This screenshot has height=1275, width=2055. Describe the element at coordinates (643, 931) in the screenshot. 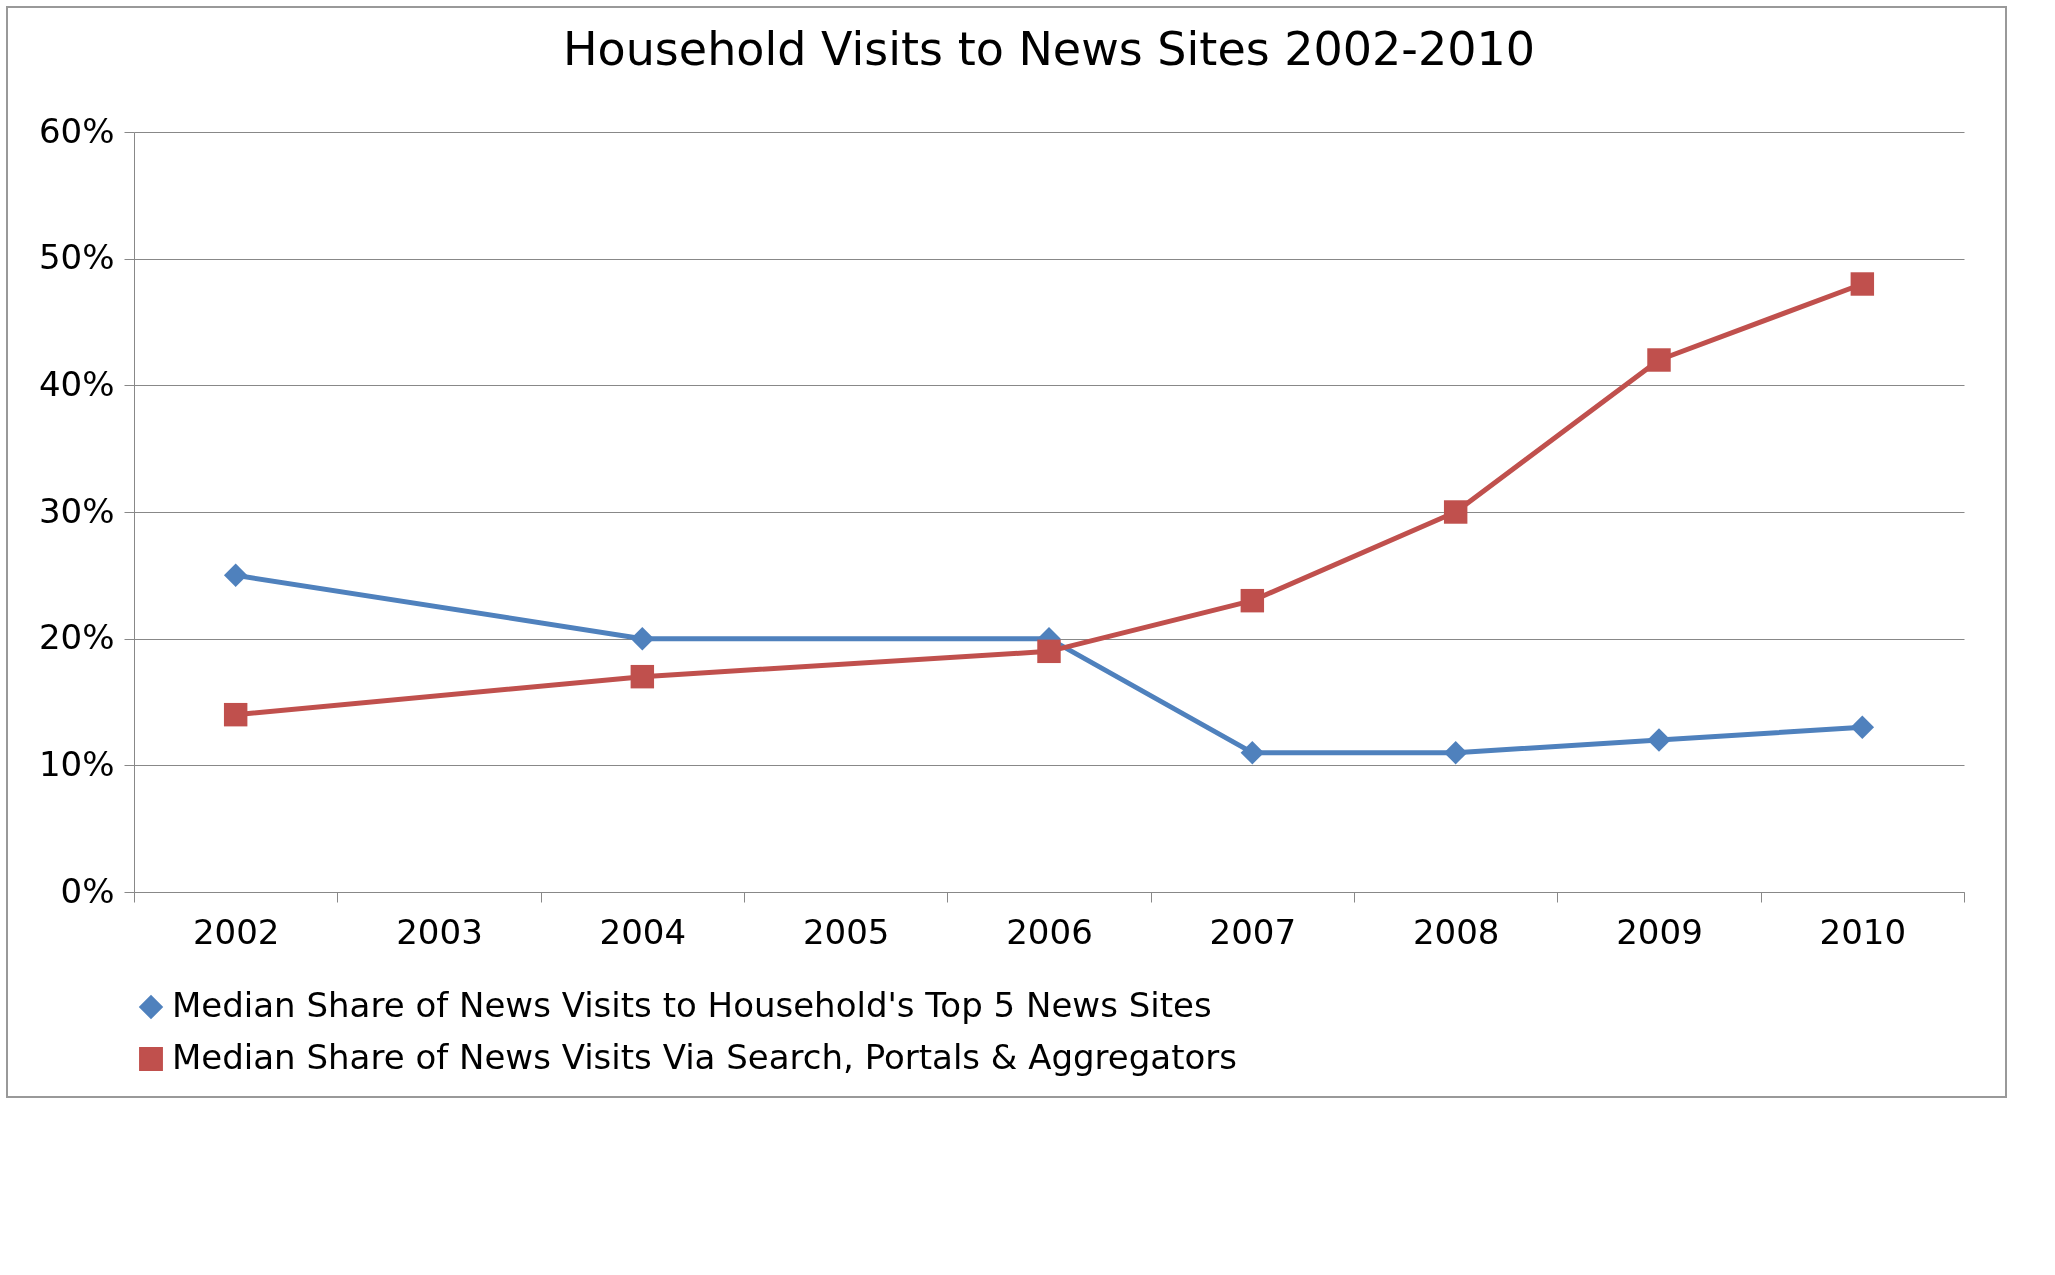

I see `x-tick-label: 2004` at that location.